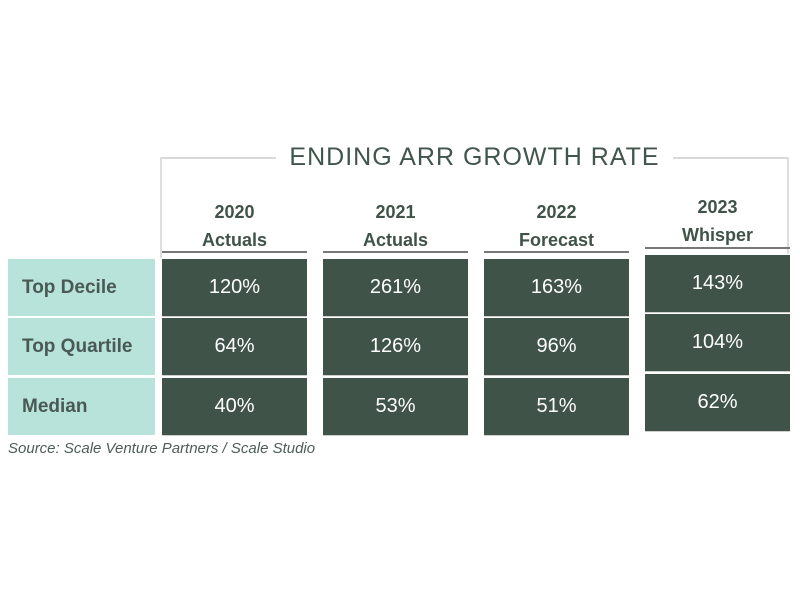  I want to click on header-underline-2021, so click(395, 252).